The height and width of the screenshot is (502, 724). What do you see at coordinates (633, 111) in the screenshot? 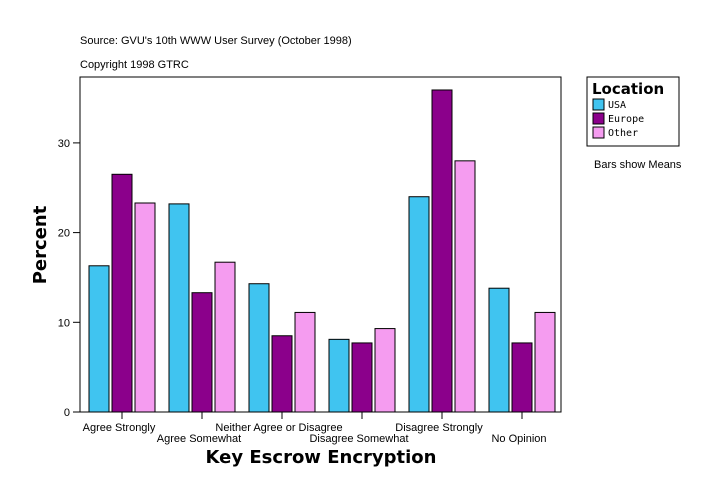
I see `legend: Location USA Europe Other` at bounding box center [633, 111].